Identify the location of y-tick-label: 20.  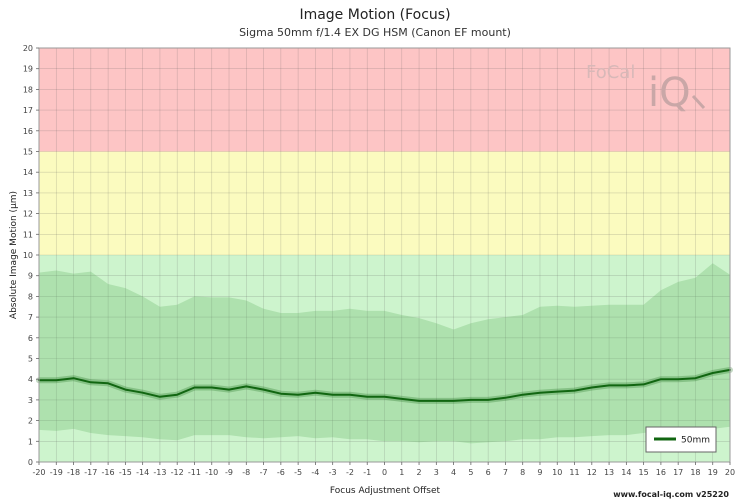
(28, 48).